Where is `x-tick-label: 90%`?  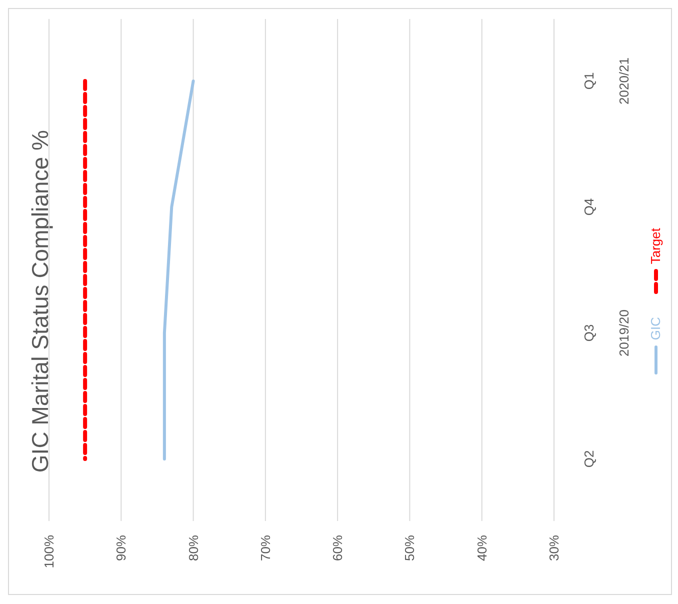 x-tick-label: 90% is located at coordinates (121, 548).